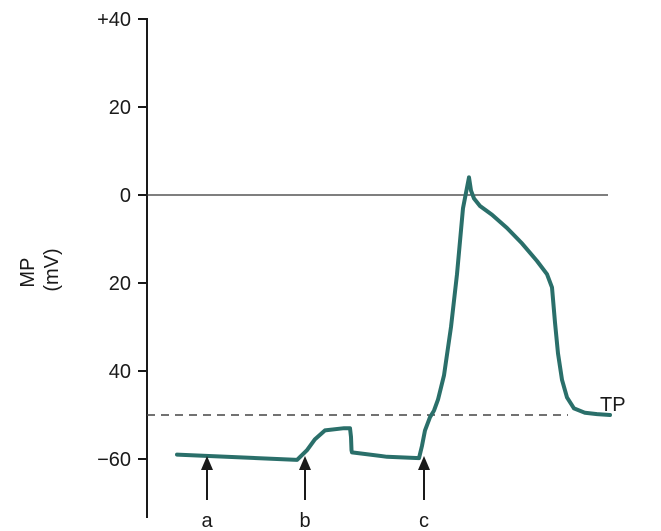 The width and height of the screenshot is (661, 531). I want to click on y-tick-label: 0, so click(125, 196).